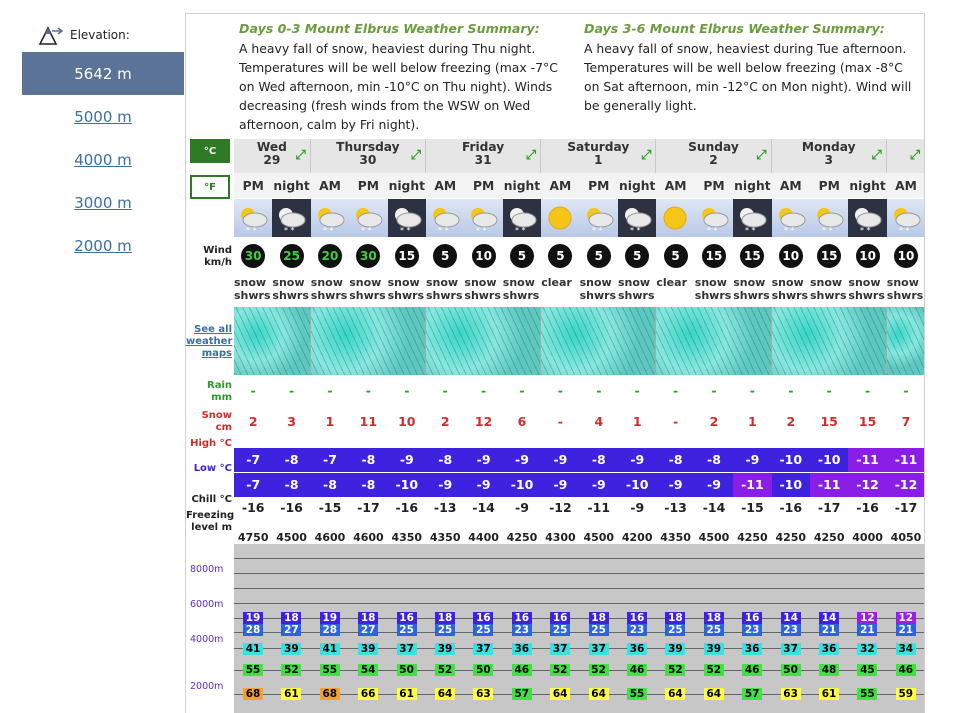 The image size is (956, 713). I want to click on altitude-temp: 37, so click(560, 649).